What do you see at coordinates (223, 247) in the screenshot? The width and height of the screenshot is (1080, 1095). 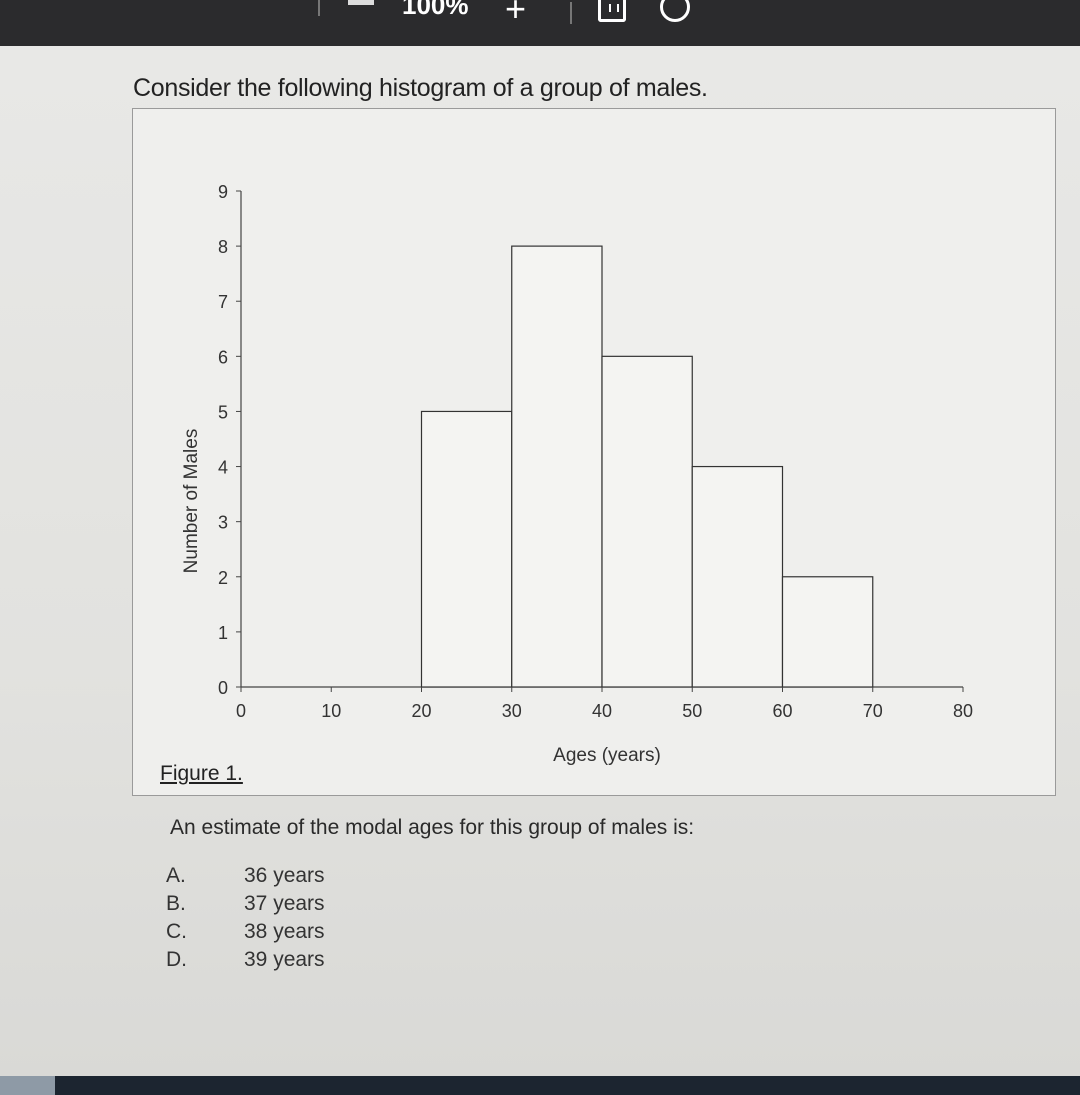 I see `y-tick-label: 8` at bounding box center [223, 247].